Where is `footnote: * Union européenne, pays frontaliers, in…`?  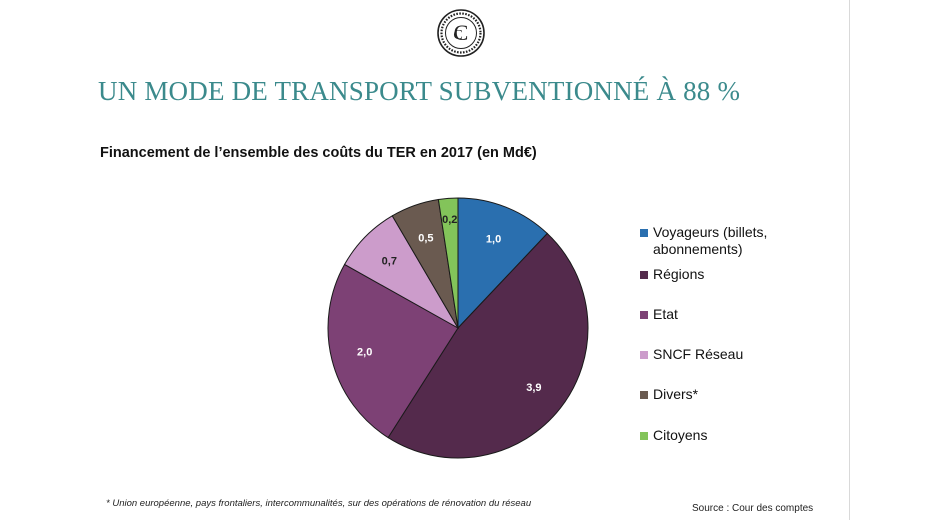
footnote: * Union européenne, pays frontaliers, in… is located at coordinates (319, 503).